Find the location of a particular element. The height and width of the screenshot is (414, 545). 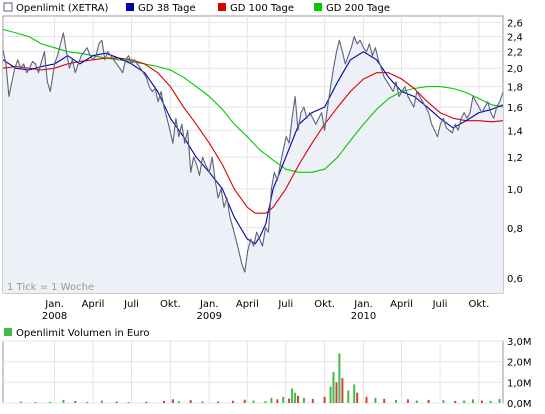

volume-y-axis: 0,0M 1,0M 2,0M 3,0M is located at coordinates (519, 373).